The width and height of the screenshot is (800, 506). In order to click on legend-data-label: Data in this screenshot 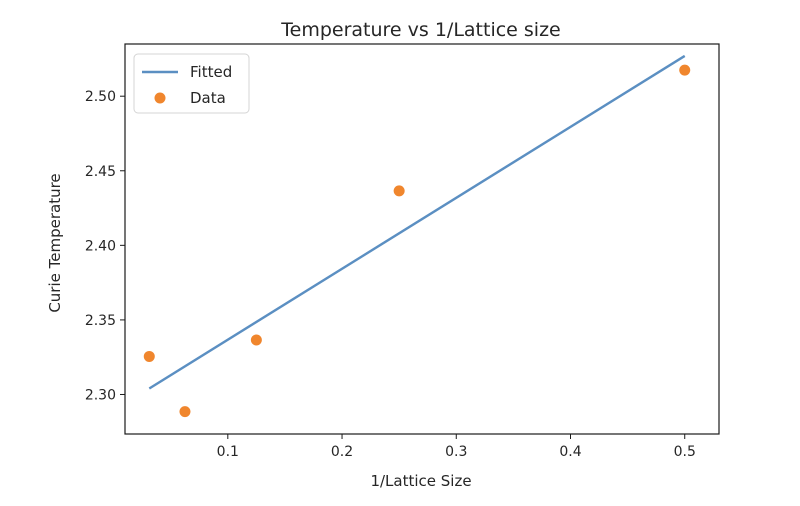, I will do `click(208, 98)`.